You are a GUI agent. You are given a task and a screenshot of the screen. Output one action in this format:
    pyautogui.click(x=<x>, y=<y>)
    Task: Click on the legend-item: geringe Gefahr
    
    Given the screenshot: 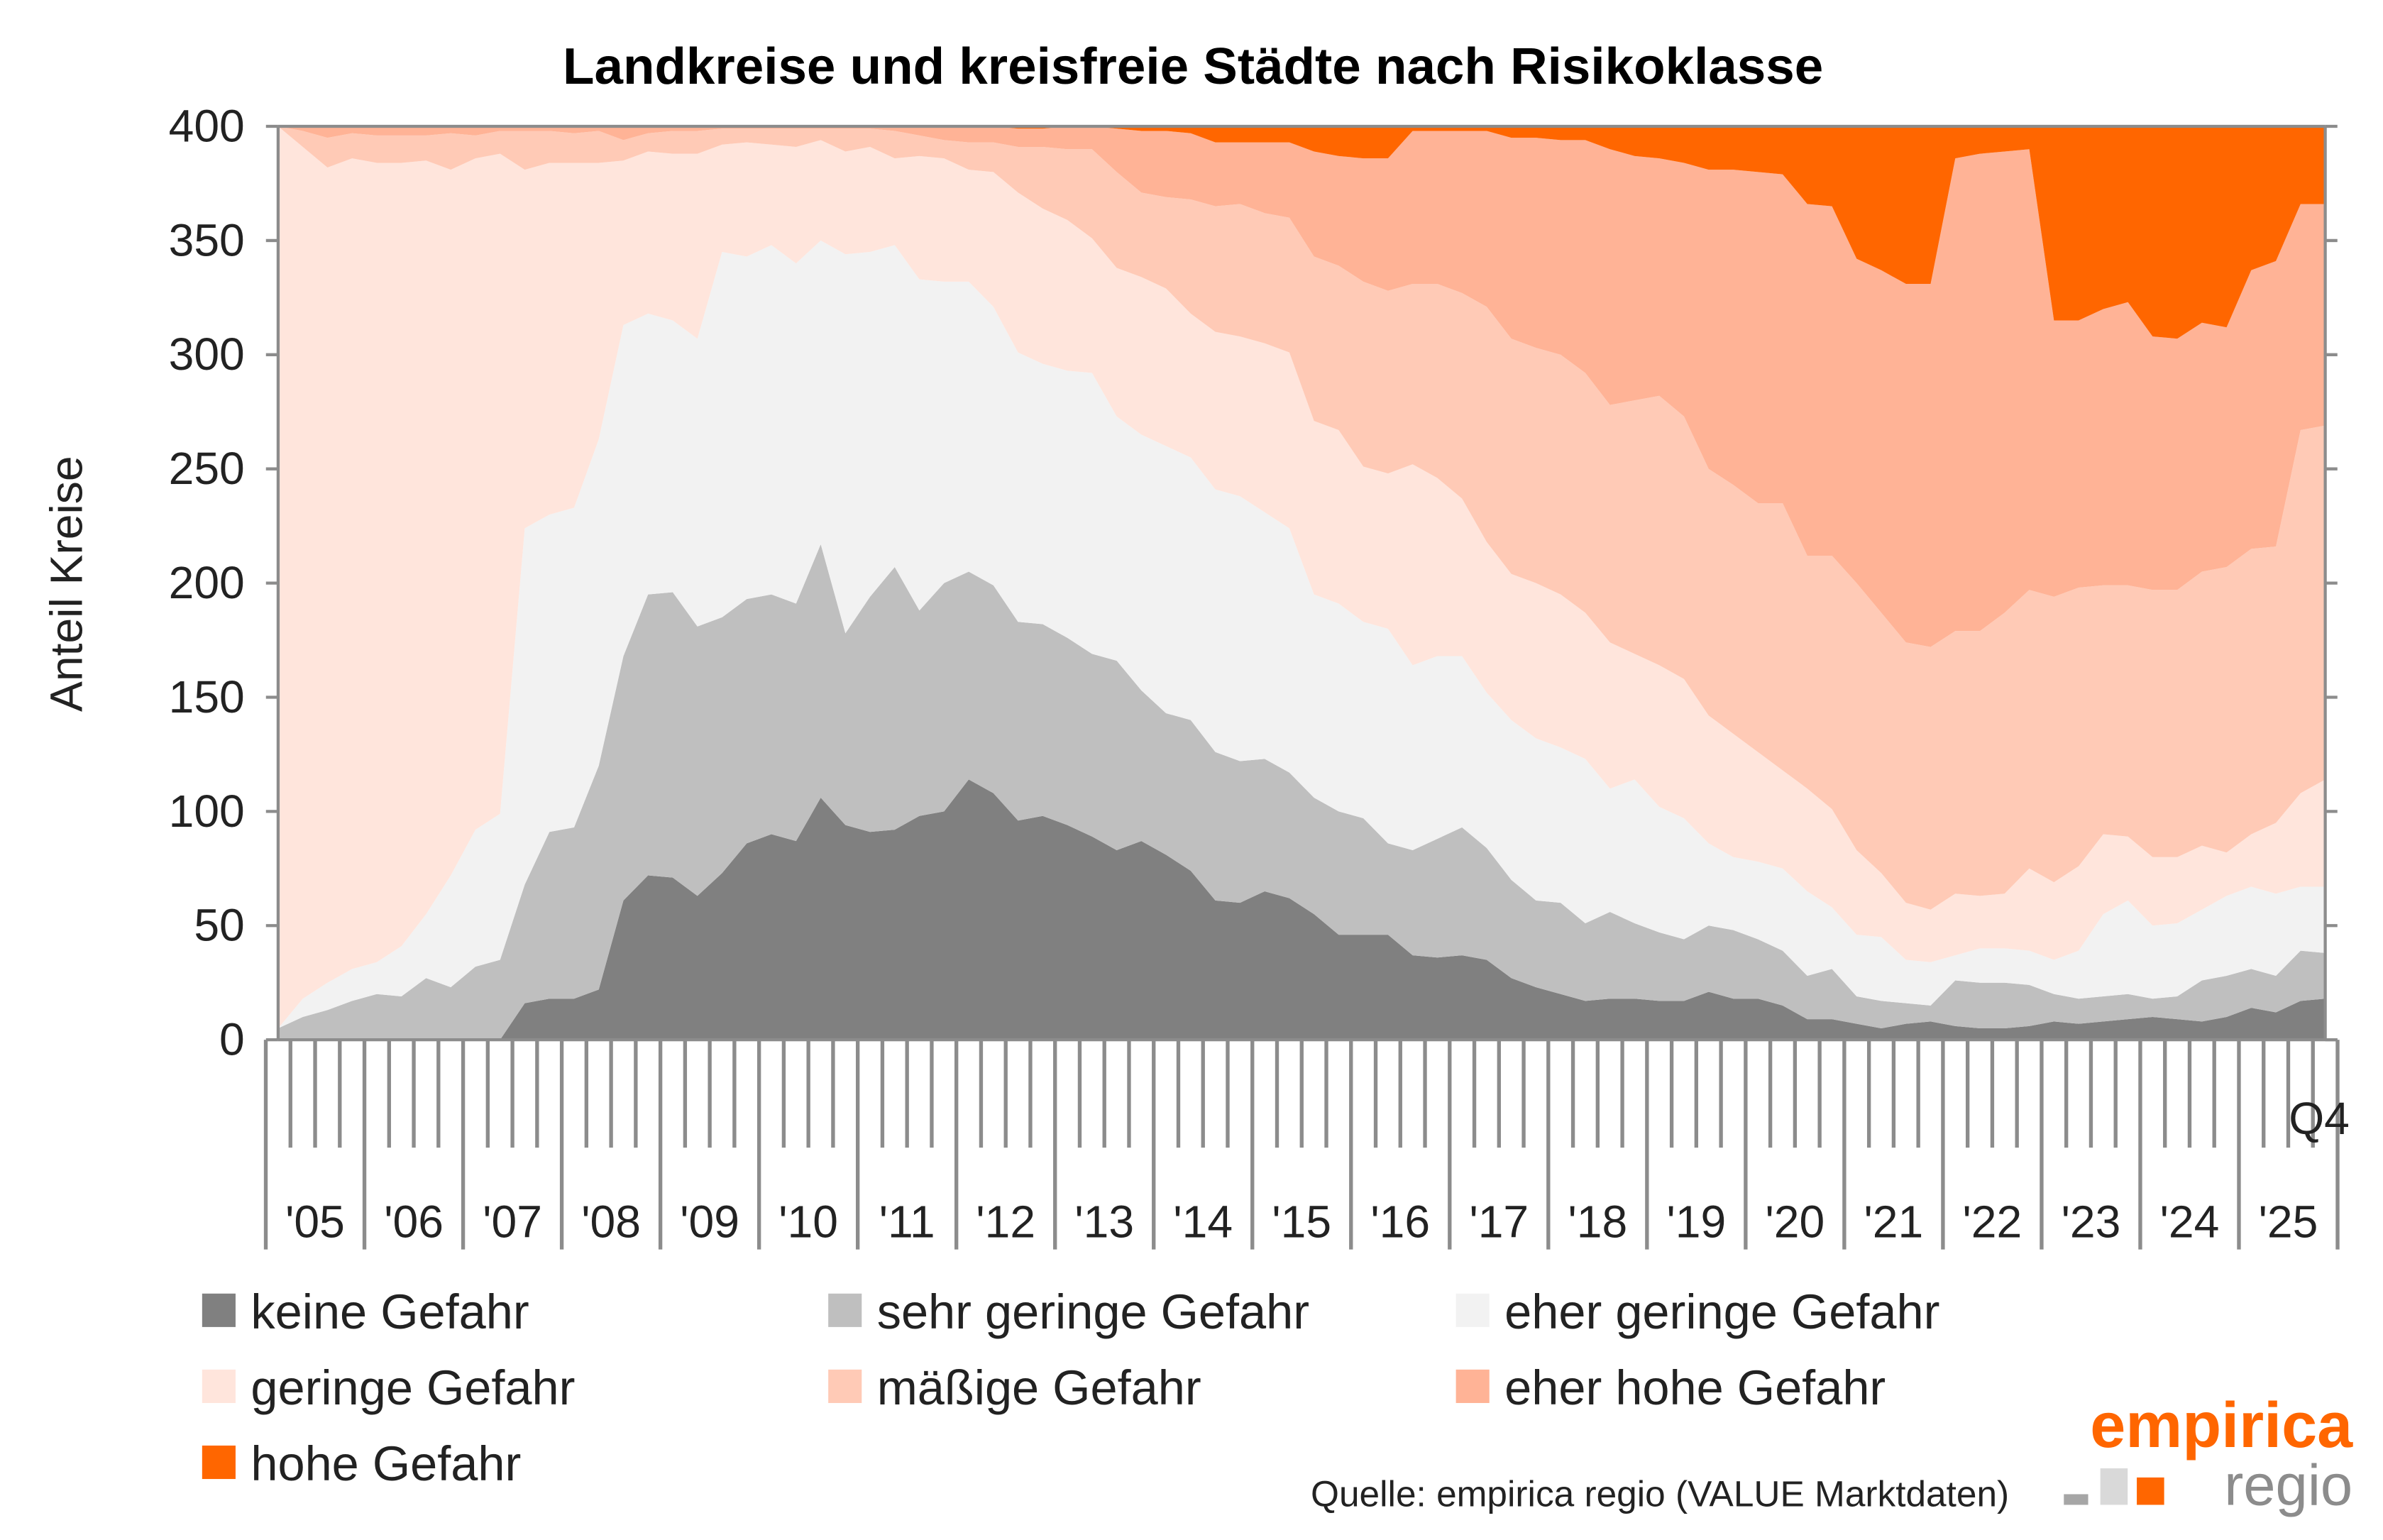 What is the action you would take?
    pyautogui.click(x=388, y=1388)
    